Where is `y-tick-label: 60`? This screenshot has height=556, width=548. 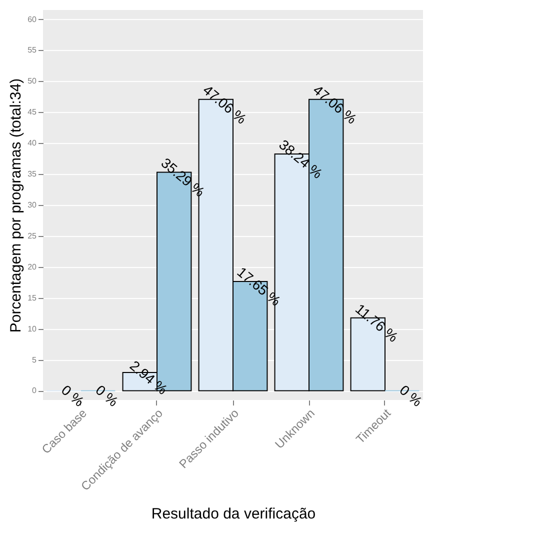
y-tick-label: 60 is located at coordinates (33, 19).